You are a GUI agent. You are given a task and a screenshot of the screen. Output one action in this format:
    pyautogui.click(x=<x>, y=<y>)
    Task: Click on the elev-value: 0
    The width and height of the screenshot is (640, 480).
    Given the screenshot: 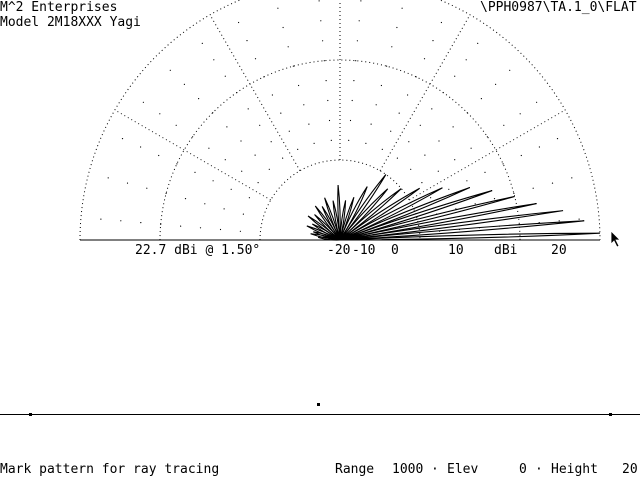 What is the action you would take?
    pyautogui.click(x=523, y=469)
    